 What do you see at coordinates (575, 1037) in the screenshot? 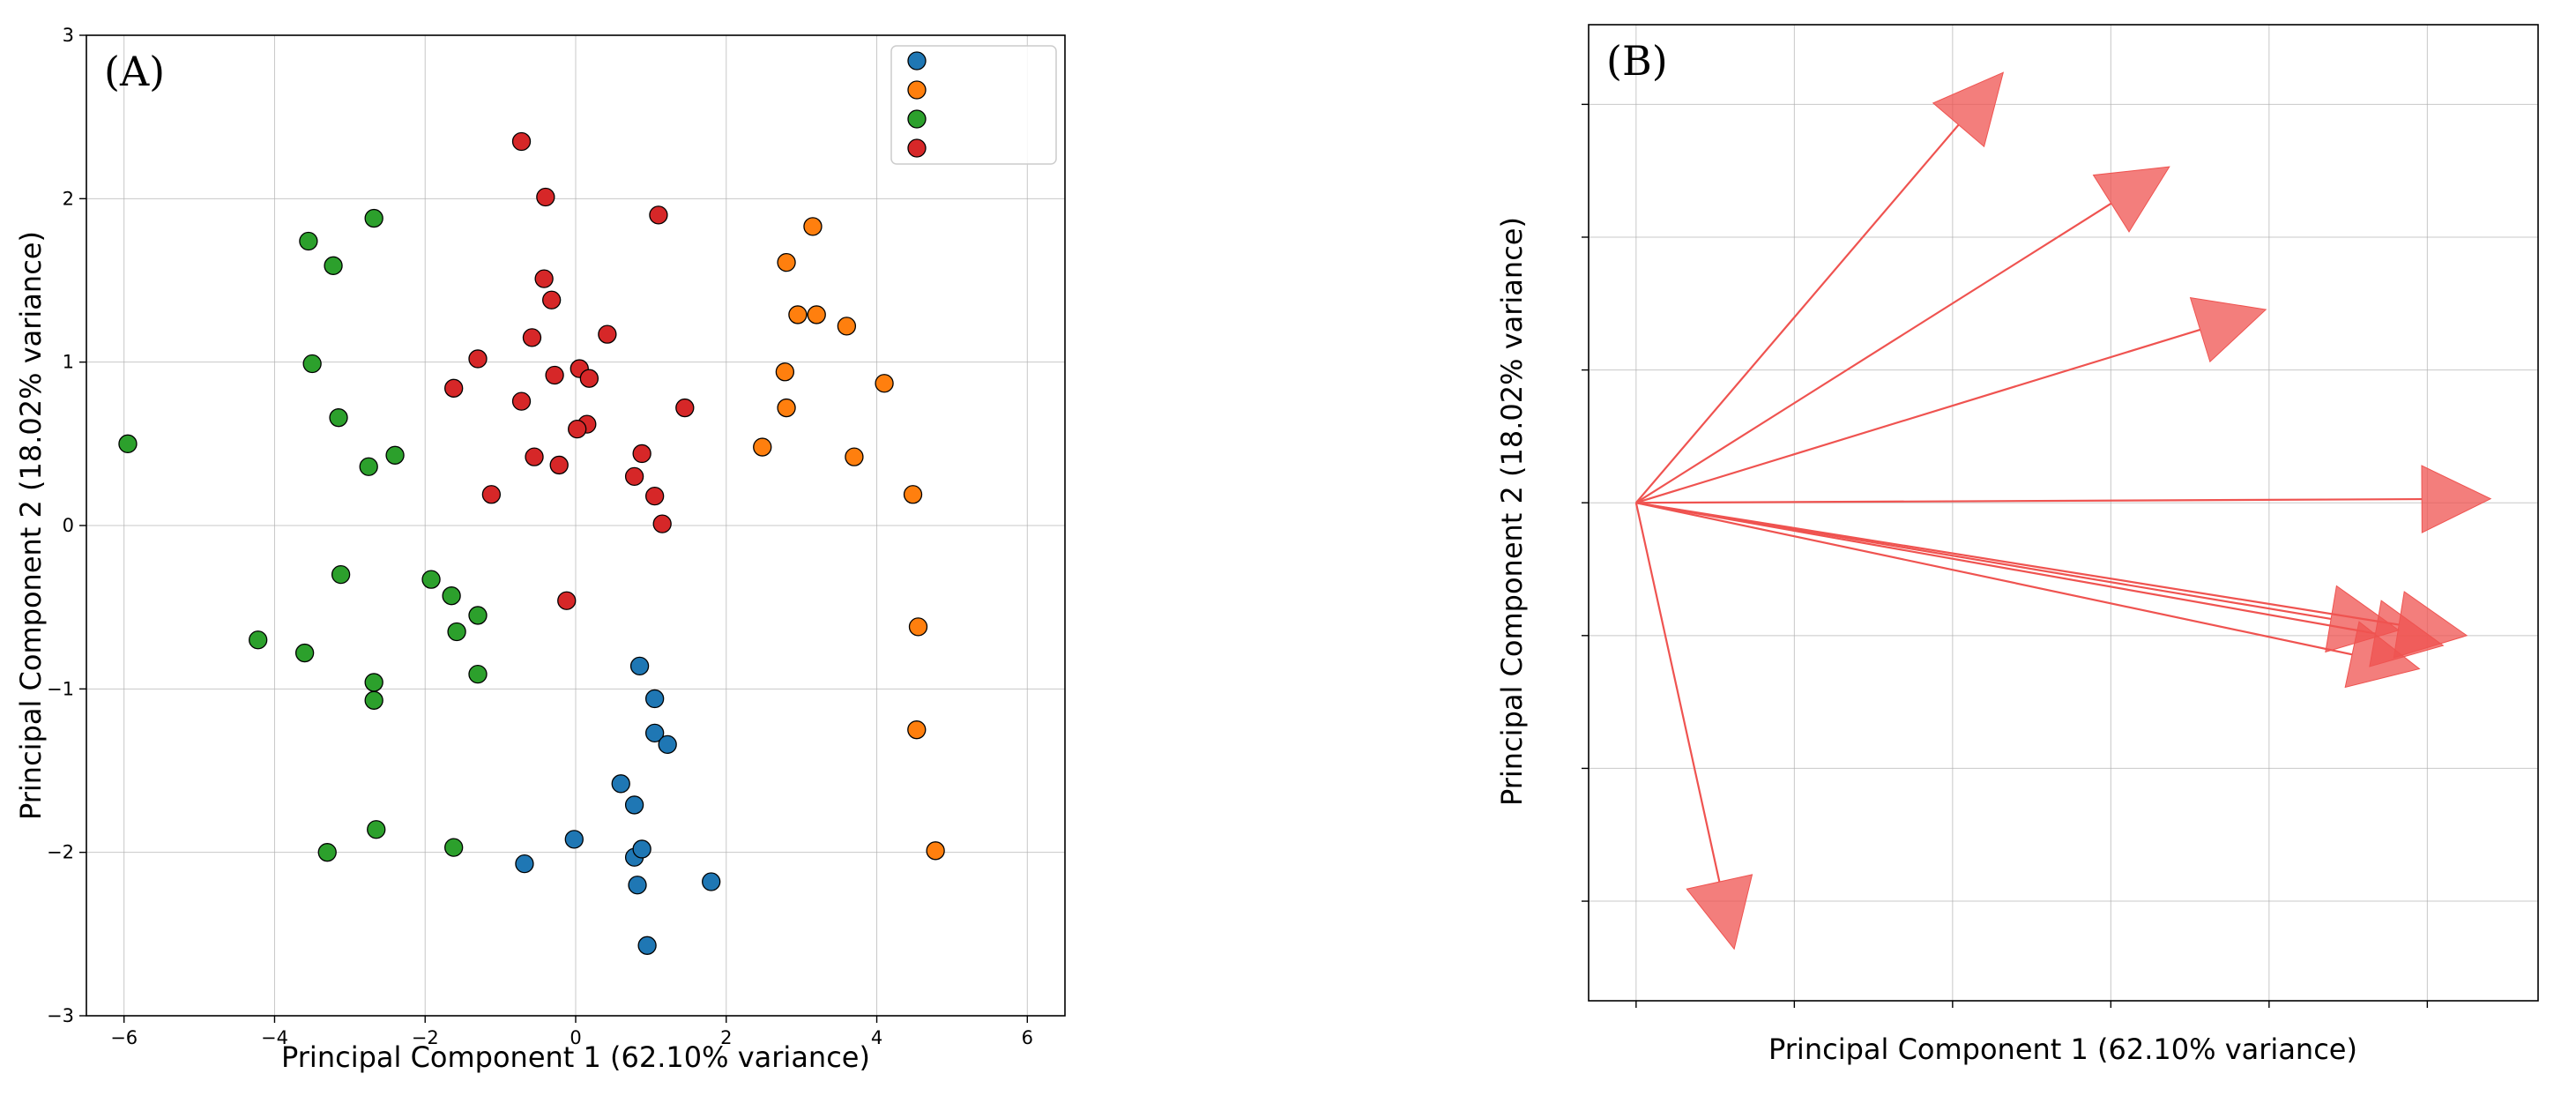
I see `tick-label-x: 0` at bounding box center [575, 1037].